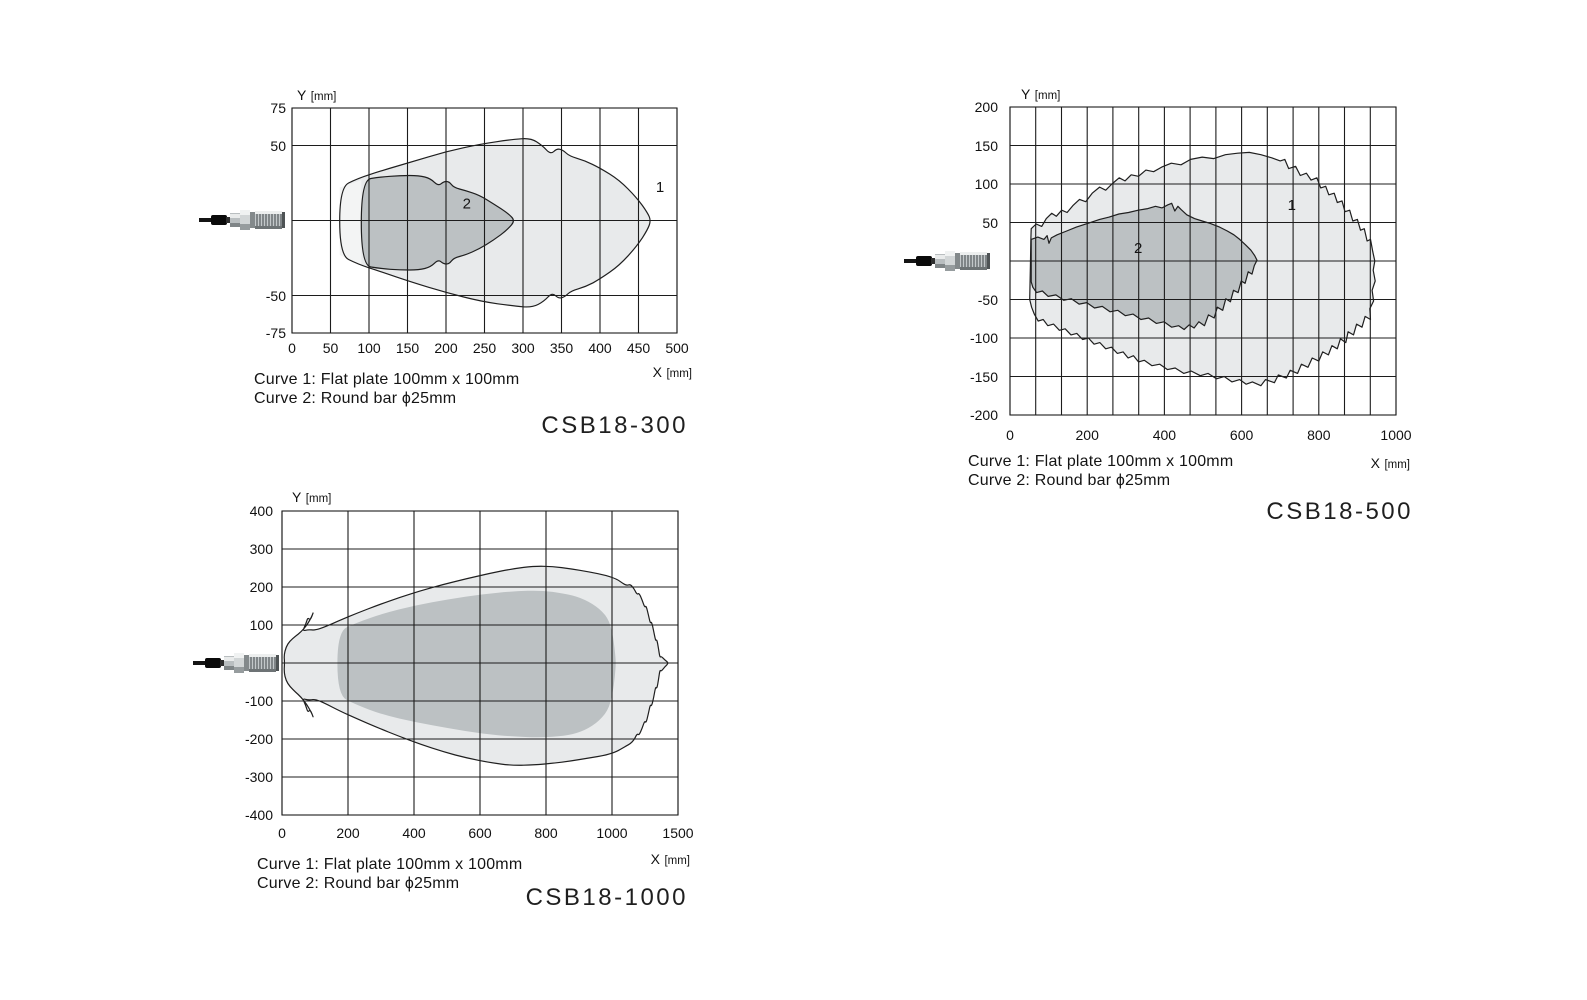  I want to click on plot-area, so click(480, 663).